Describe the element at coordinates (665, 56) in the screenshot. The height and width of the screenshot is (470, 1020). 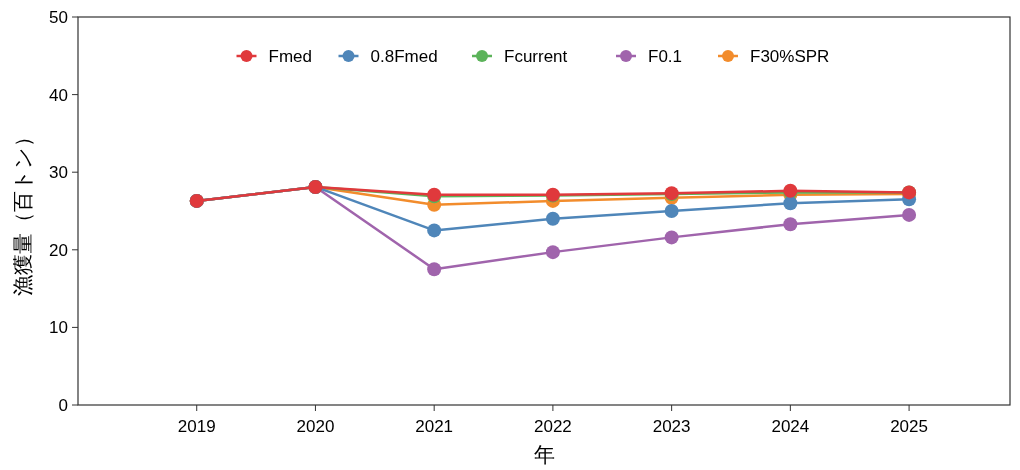
I see `legend-label: F0.1` at that location.